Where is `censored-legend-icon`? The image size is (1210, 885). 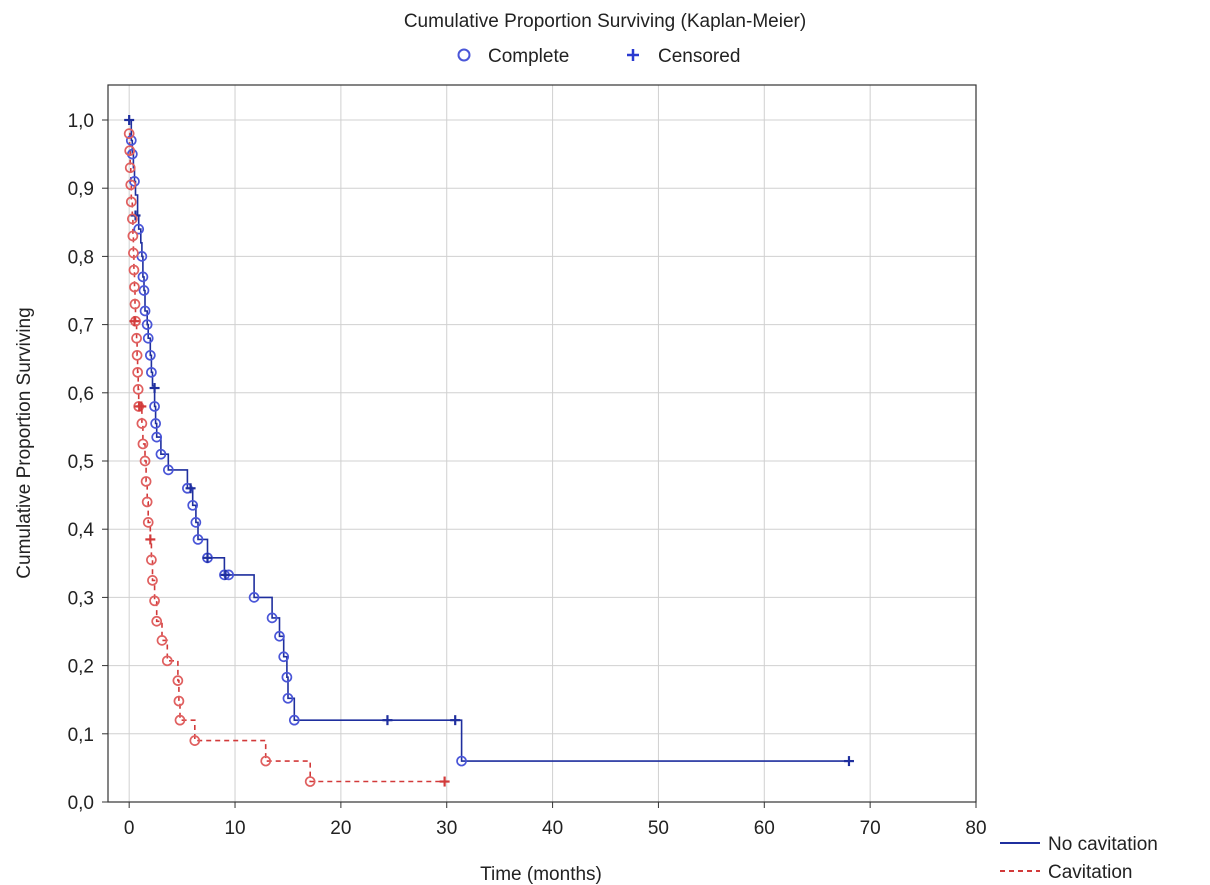 censored-legend-icon is located at coordinates (633, 55).